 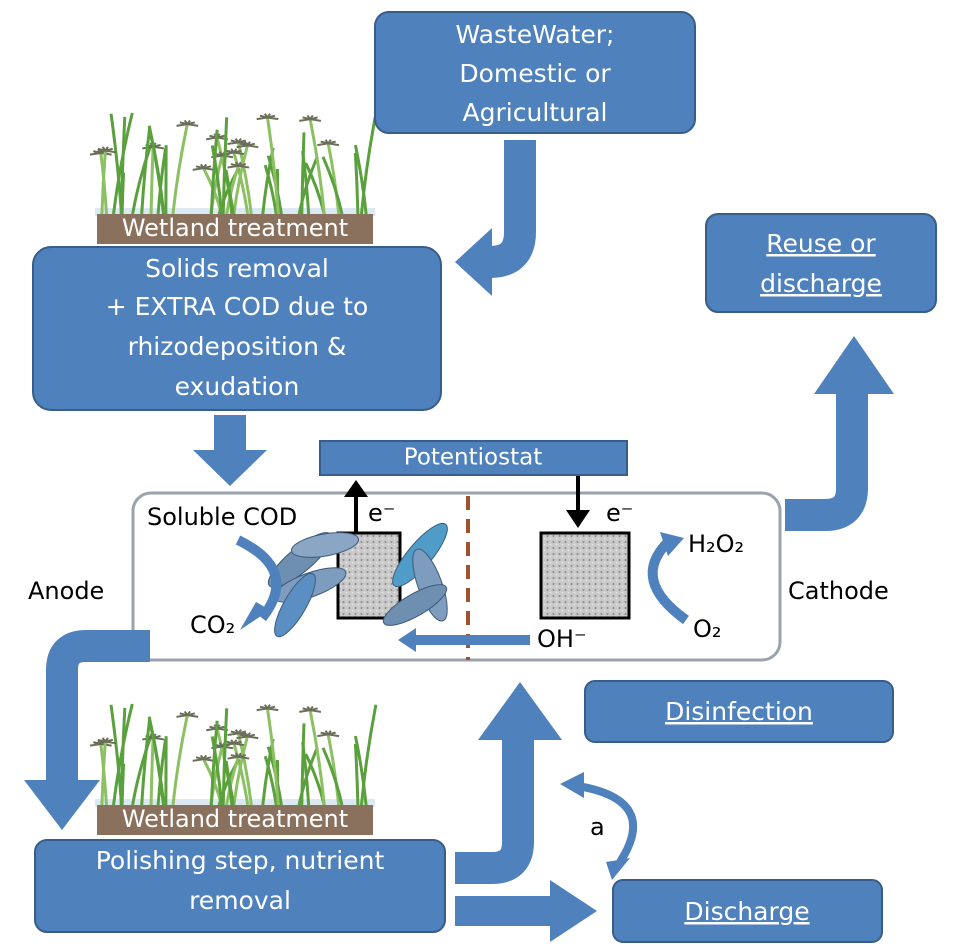 What do you see at coordinates (821, 263) in the screenshot?
I see `reuse-box` at bounding box center [821, 263].